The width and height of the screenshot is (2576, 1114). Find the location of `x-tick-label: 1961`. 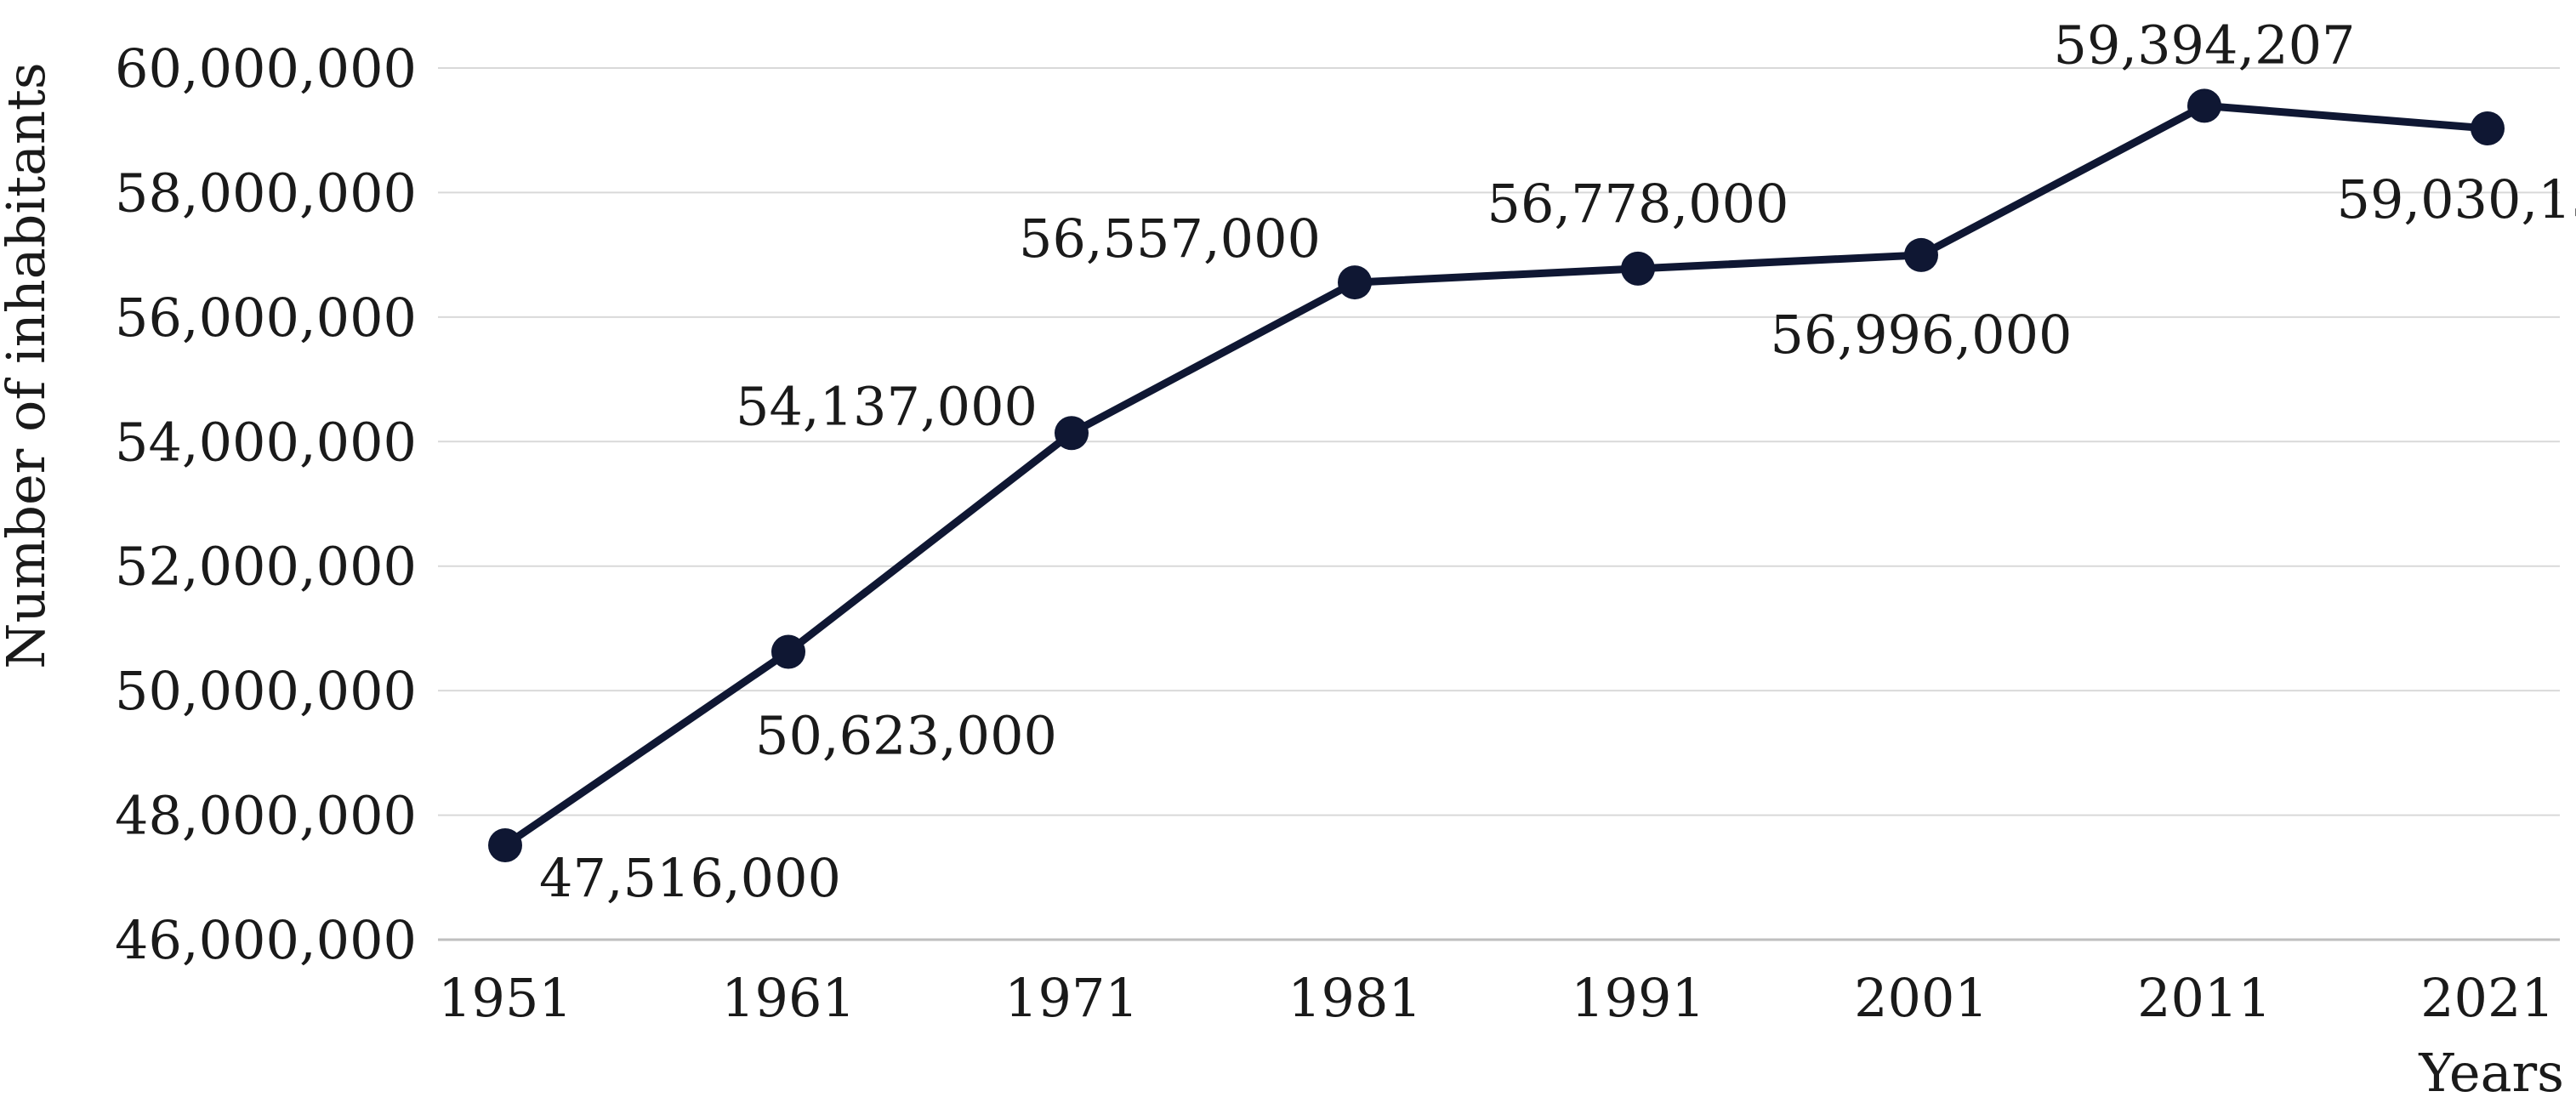

x-tick-label: 1961 is located at coordinates (788, 998).